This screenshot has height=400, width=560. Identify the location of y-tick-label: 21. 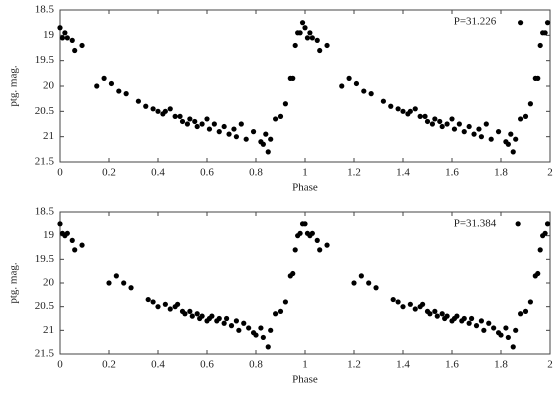
(48, 136).